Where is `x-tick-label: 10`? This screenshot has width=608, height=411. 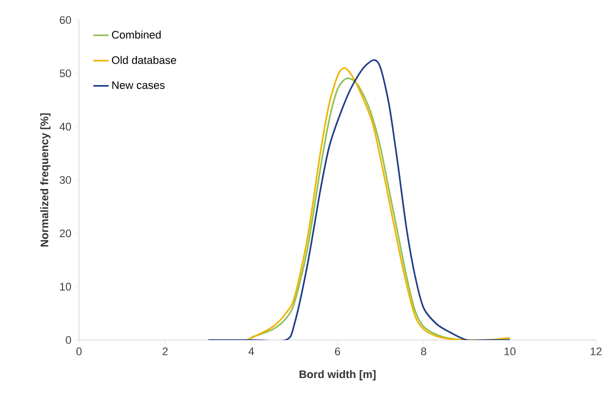 x-tick-label: 10 is located at coordinates (510, 352).